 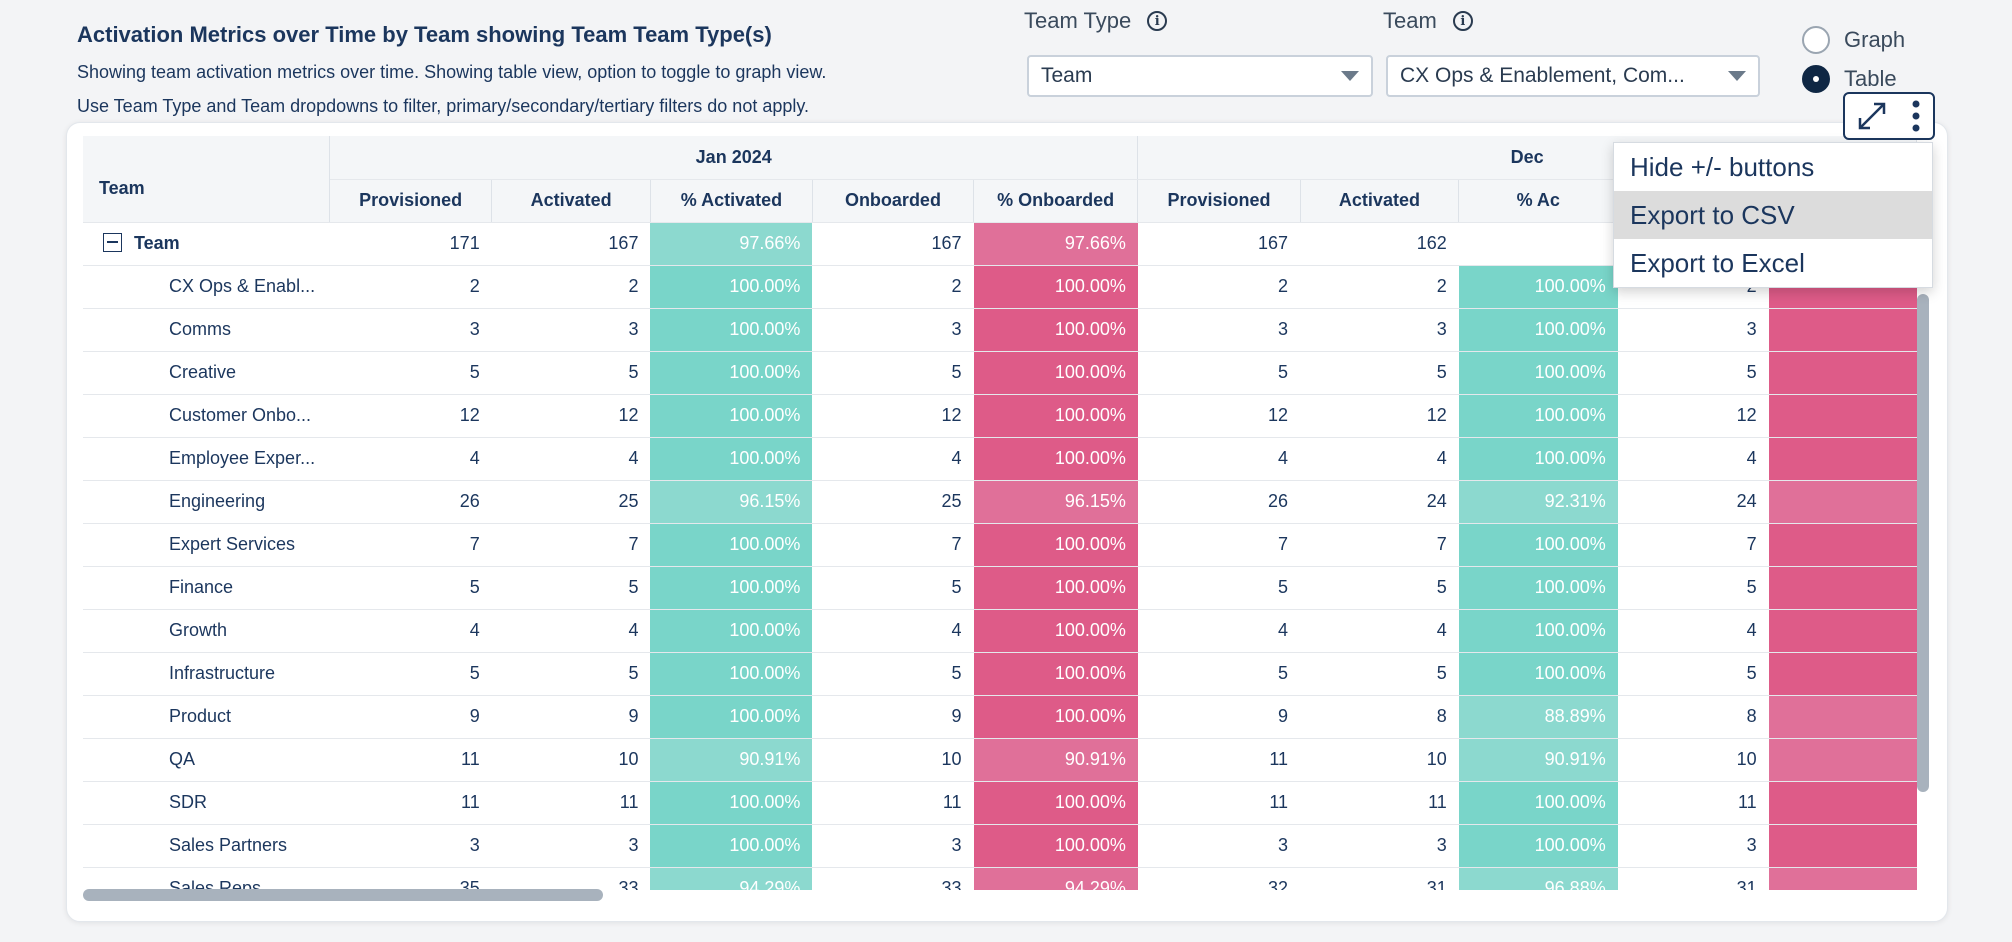 What do you see at coordinates (1200, 76) in the screenshot?
I see `team-type-dropdown: Team` at bounding box center [1200, 76].